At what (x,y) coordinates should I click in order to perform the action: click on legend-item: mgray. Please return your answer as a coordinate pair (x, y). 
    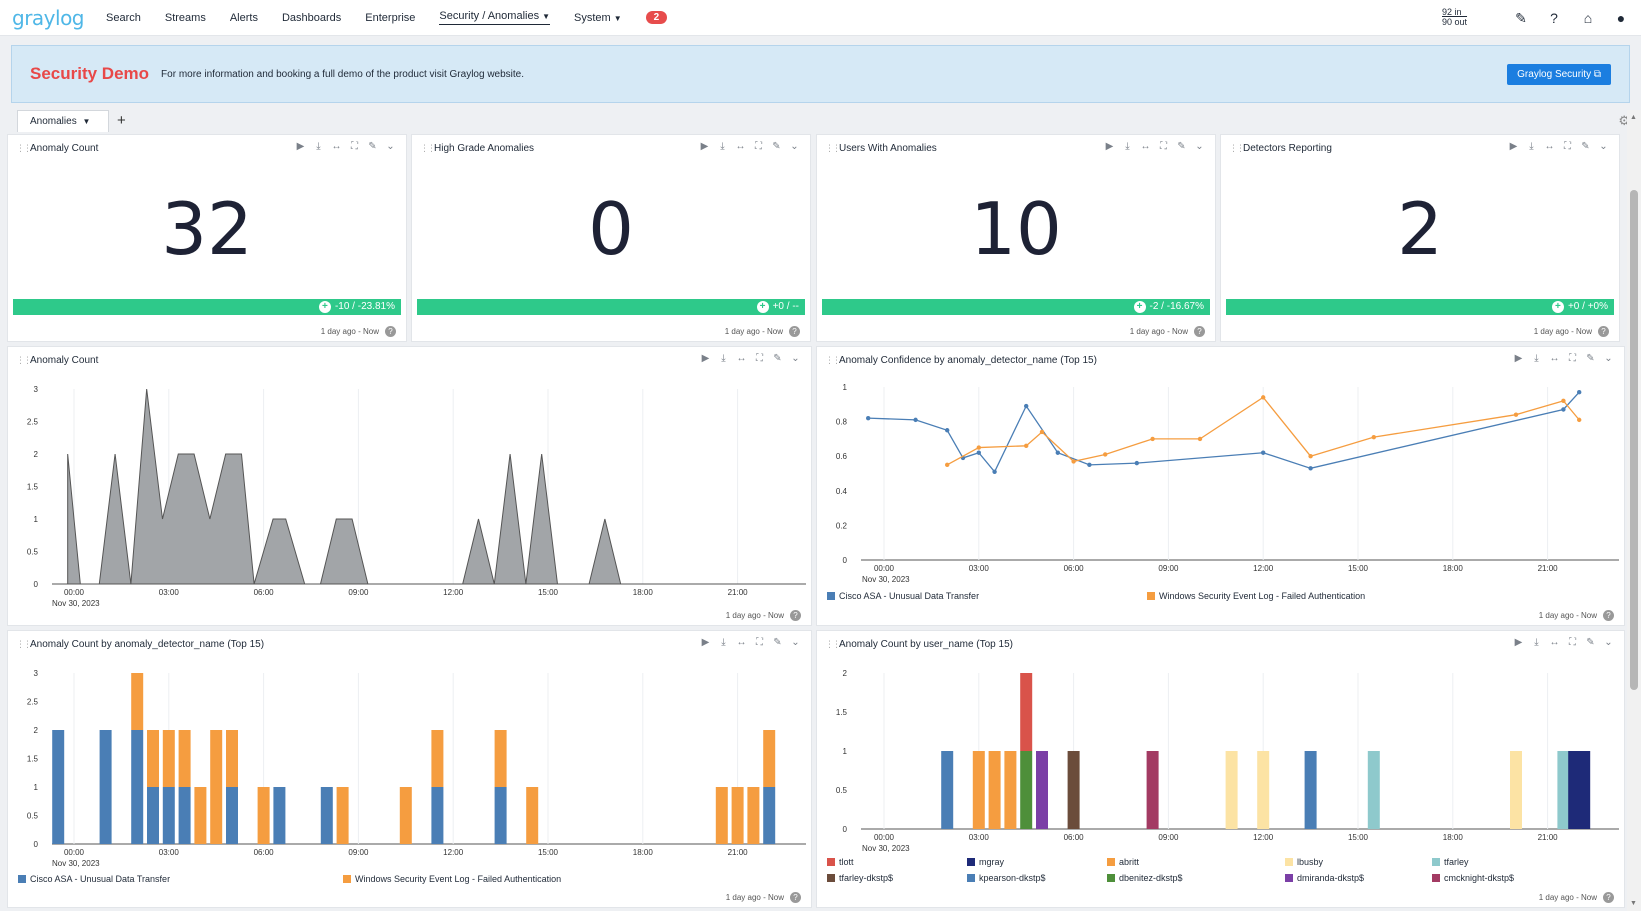
    Looking at the image, I should click on (985, 862).